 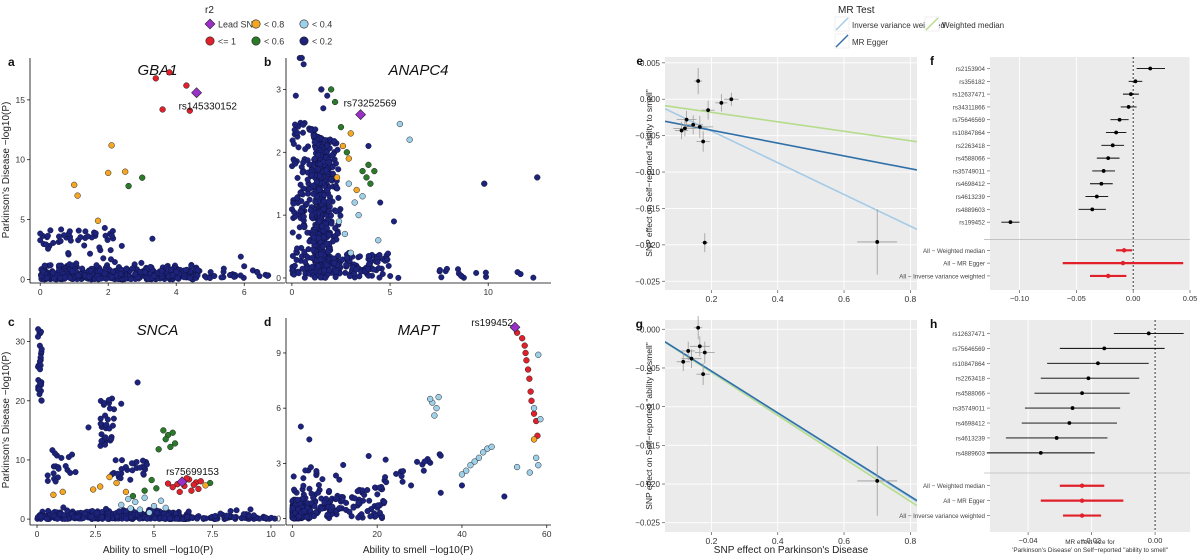 What do you see at coordinates (968, 120) in the screenshot?
I see `forest-row-label: rs75646569` at bounding box center [968, 120].